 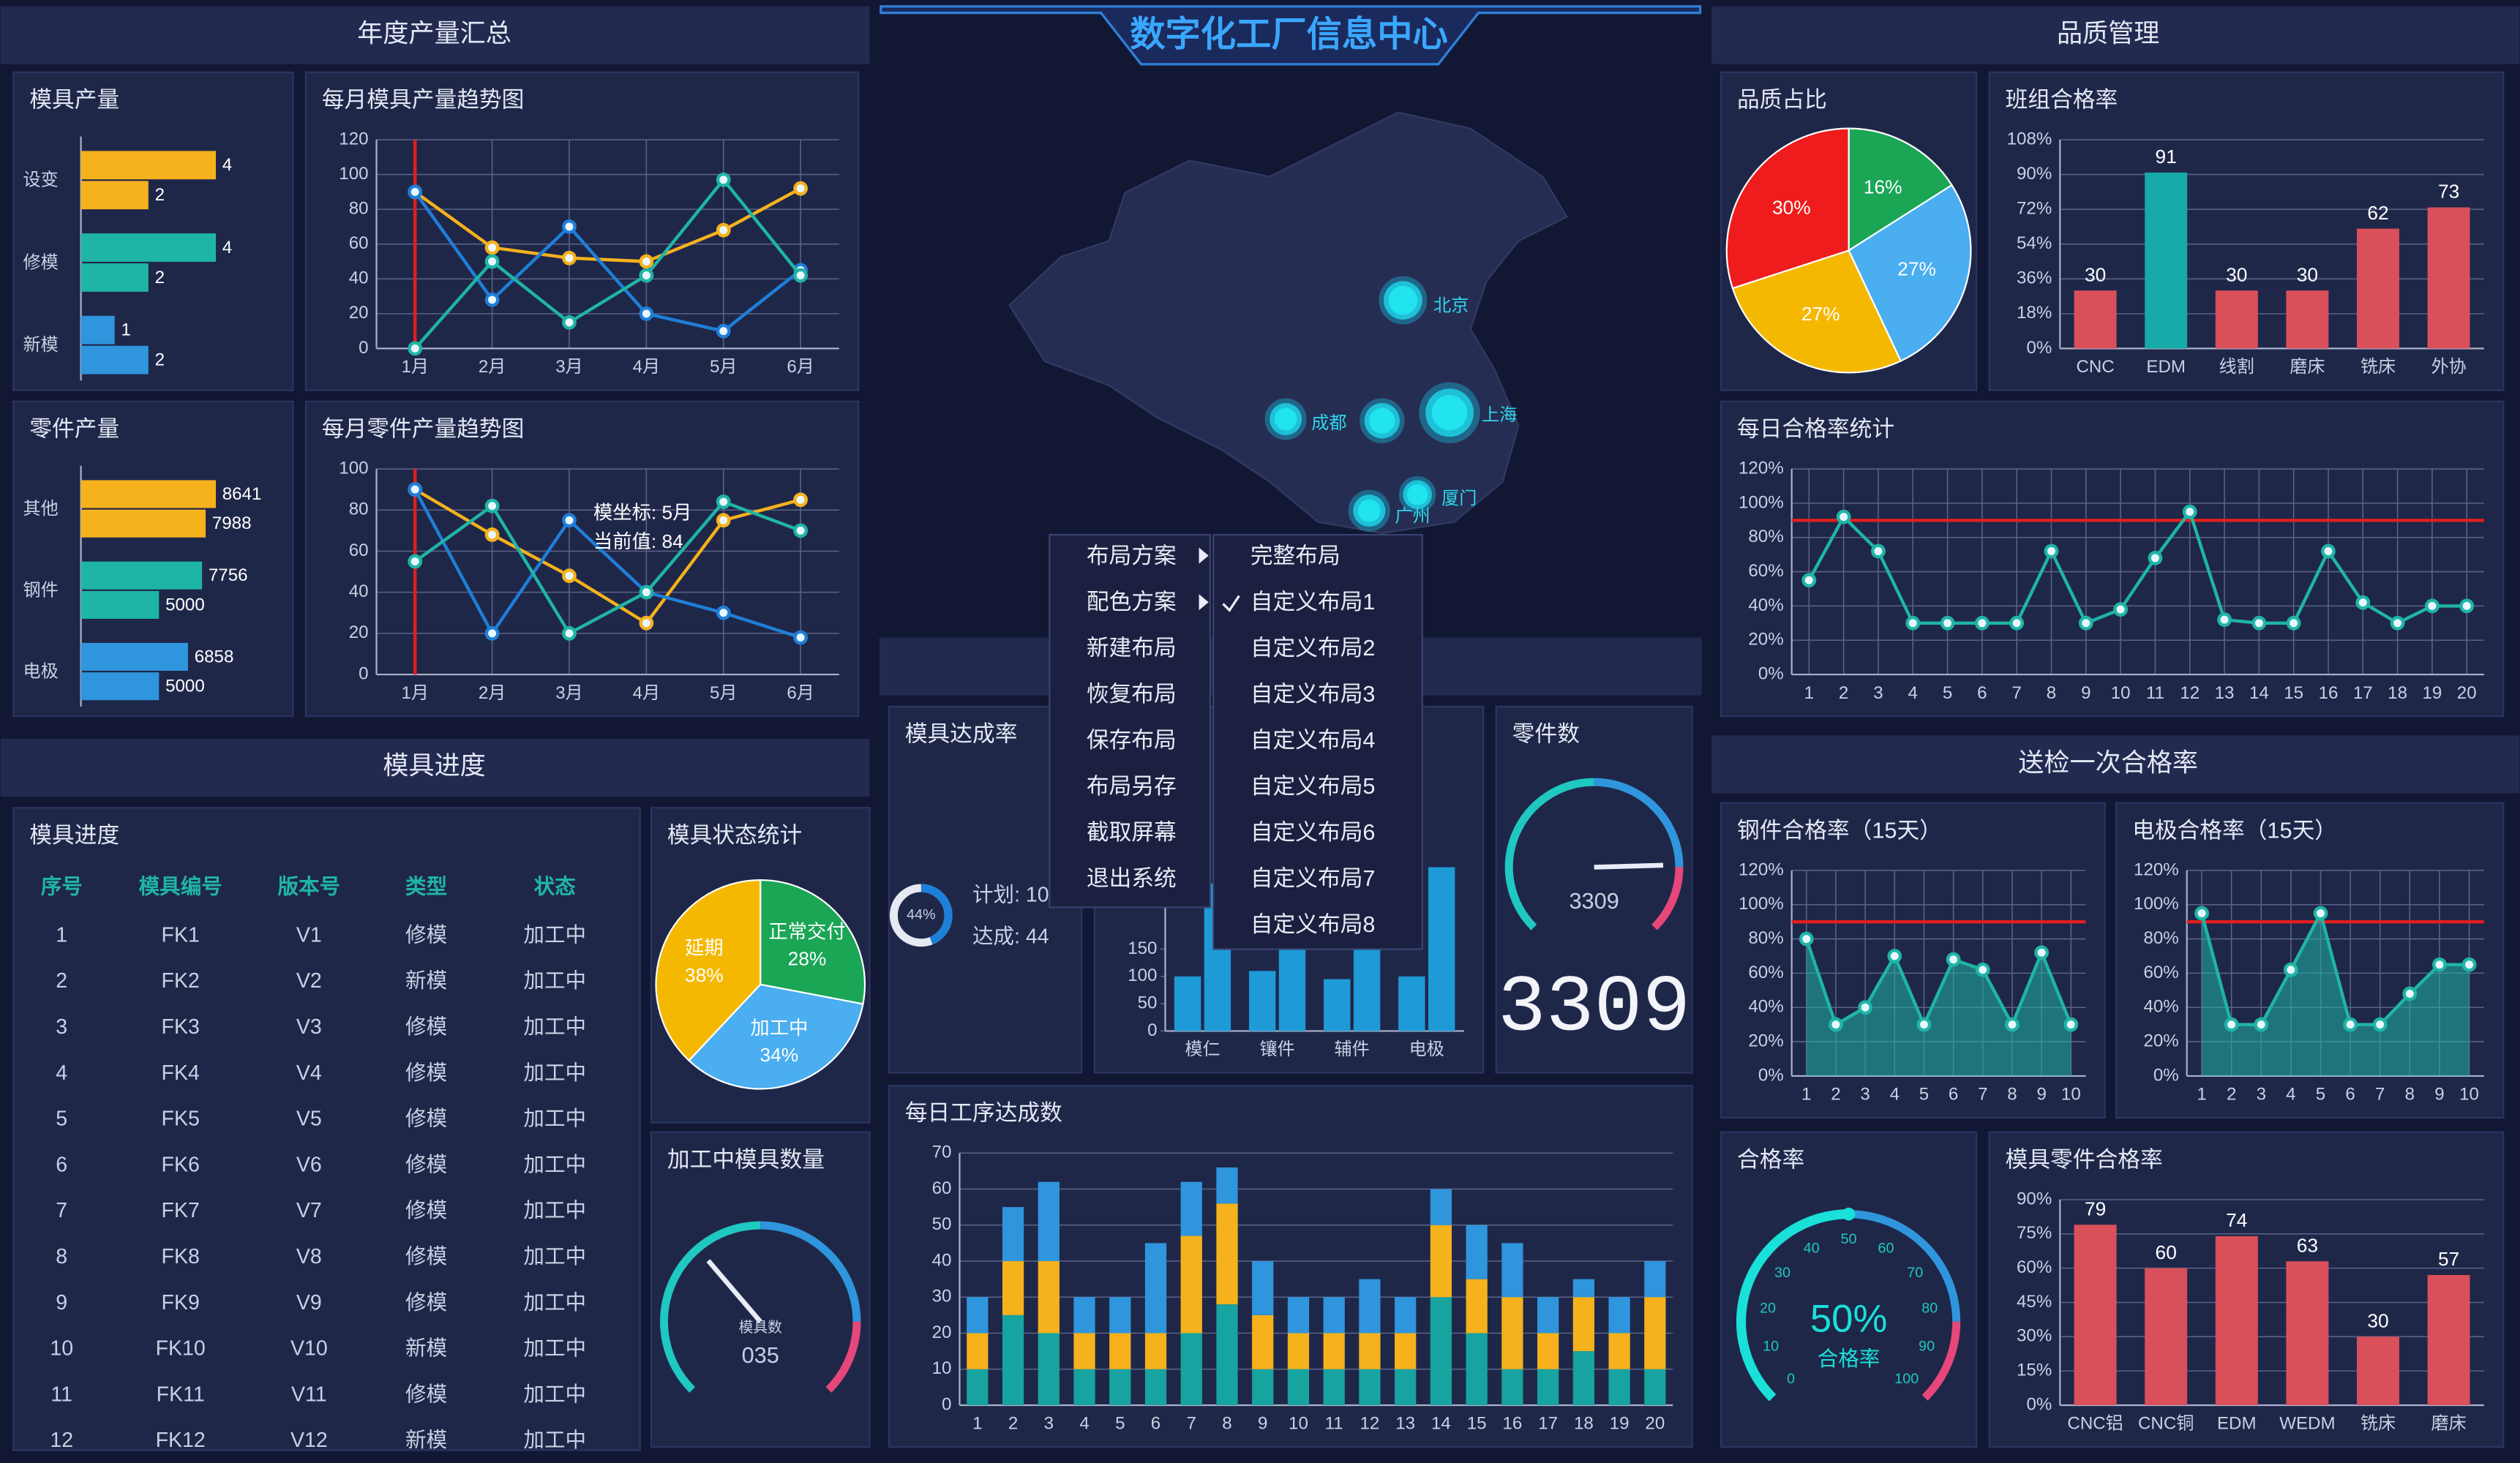 What do you see at coordinates (2095, 367) in the screenshot?
I see `x-tick-label: CNC` at bounding box center [2095, 367].